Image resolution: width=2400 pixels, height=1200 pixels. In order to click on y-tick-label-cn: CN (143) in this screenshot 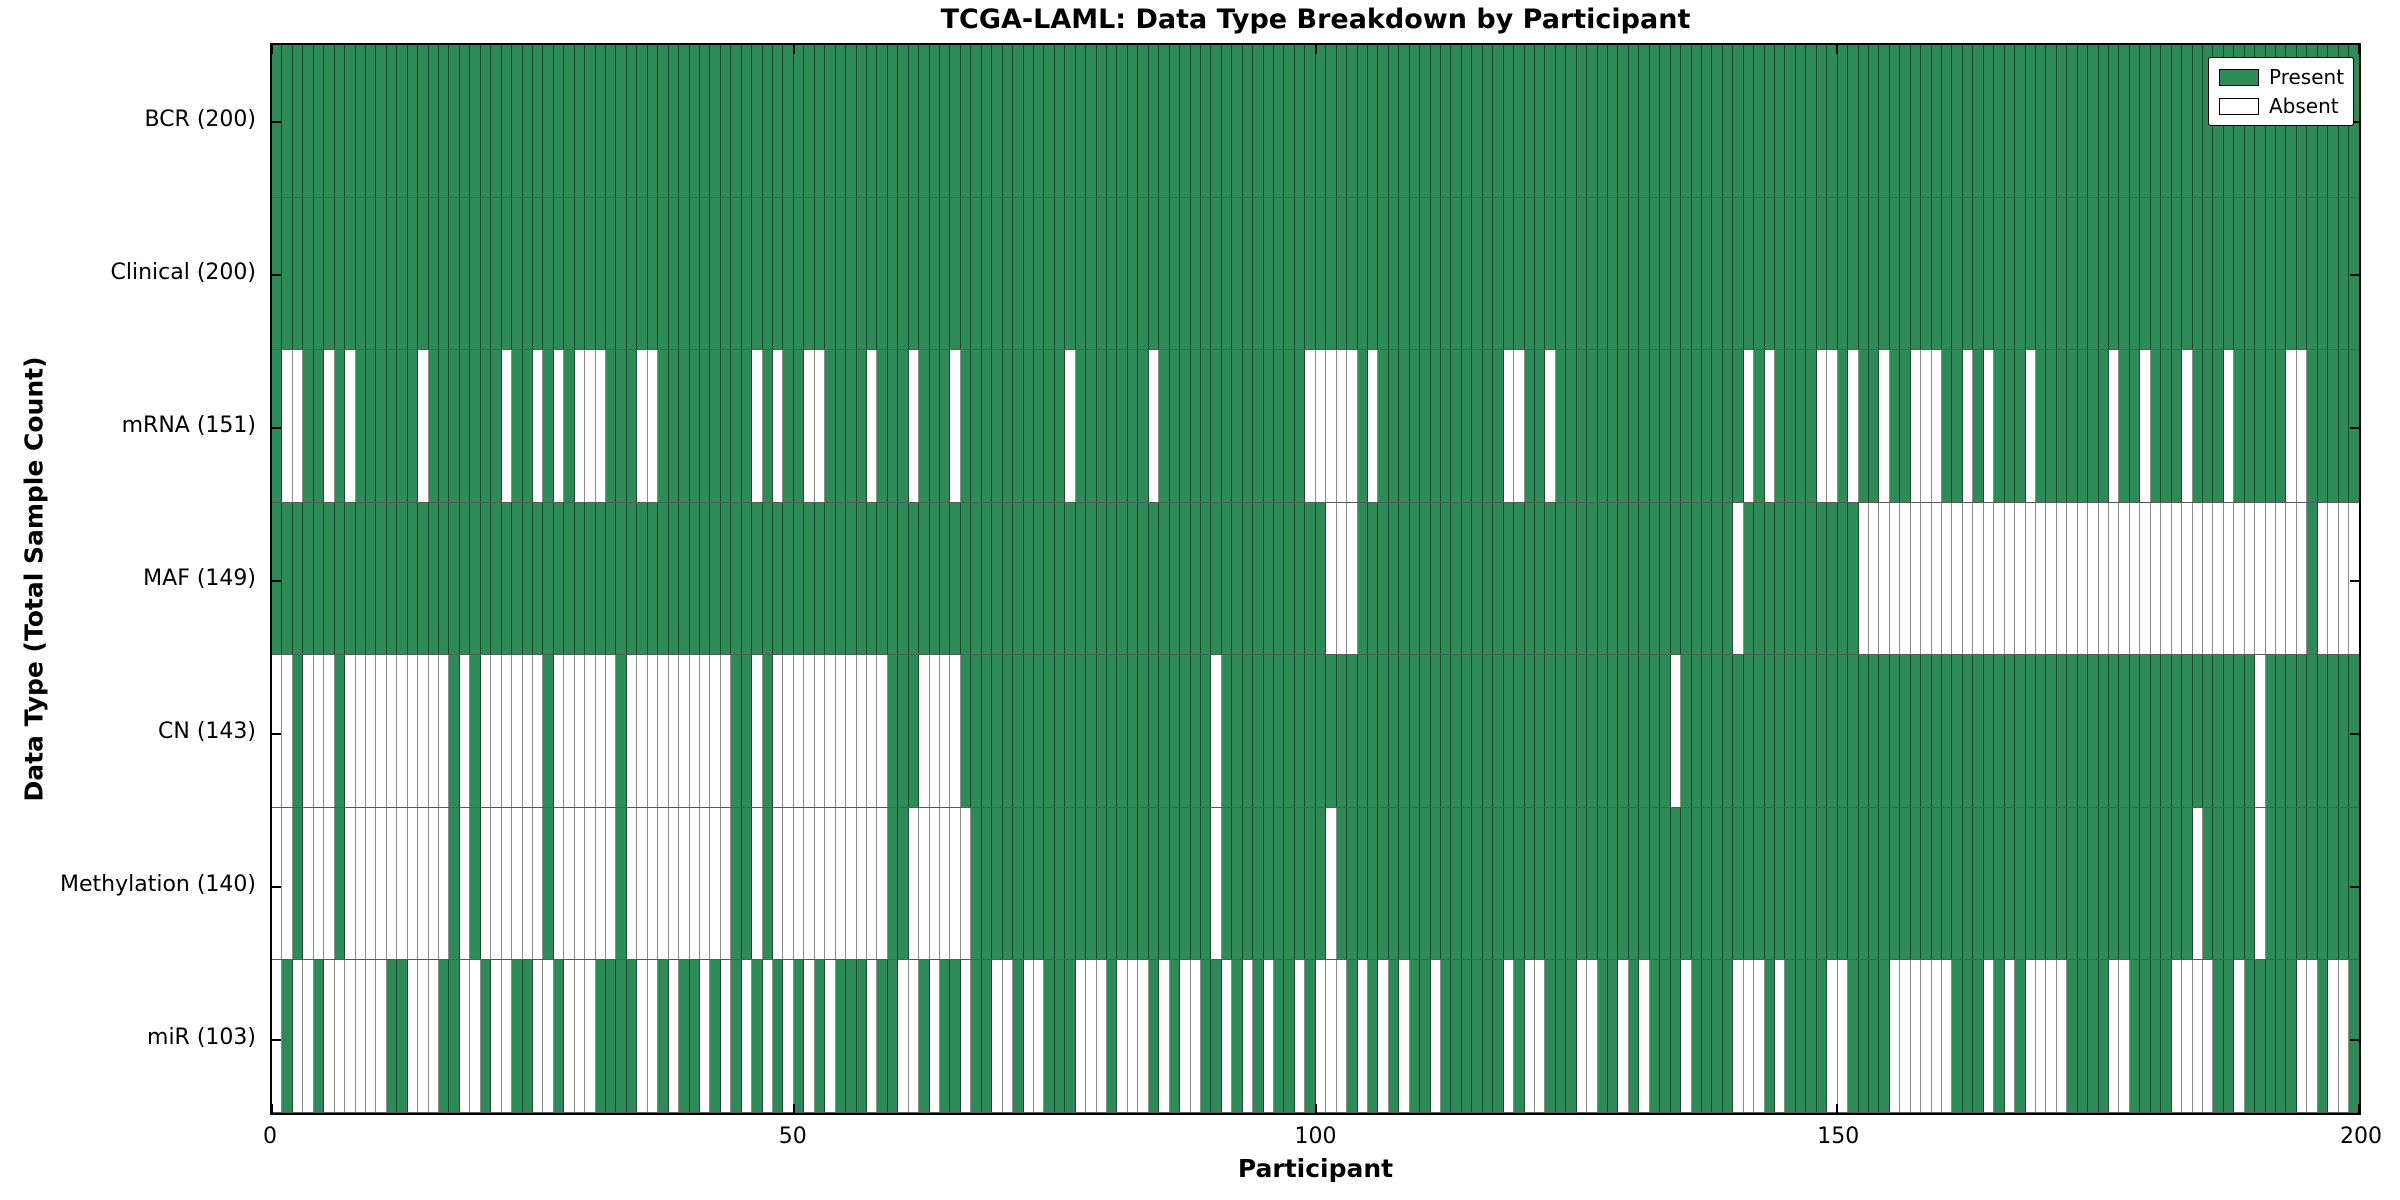, I will do `click(207, 732)`.